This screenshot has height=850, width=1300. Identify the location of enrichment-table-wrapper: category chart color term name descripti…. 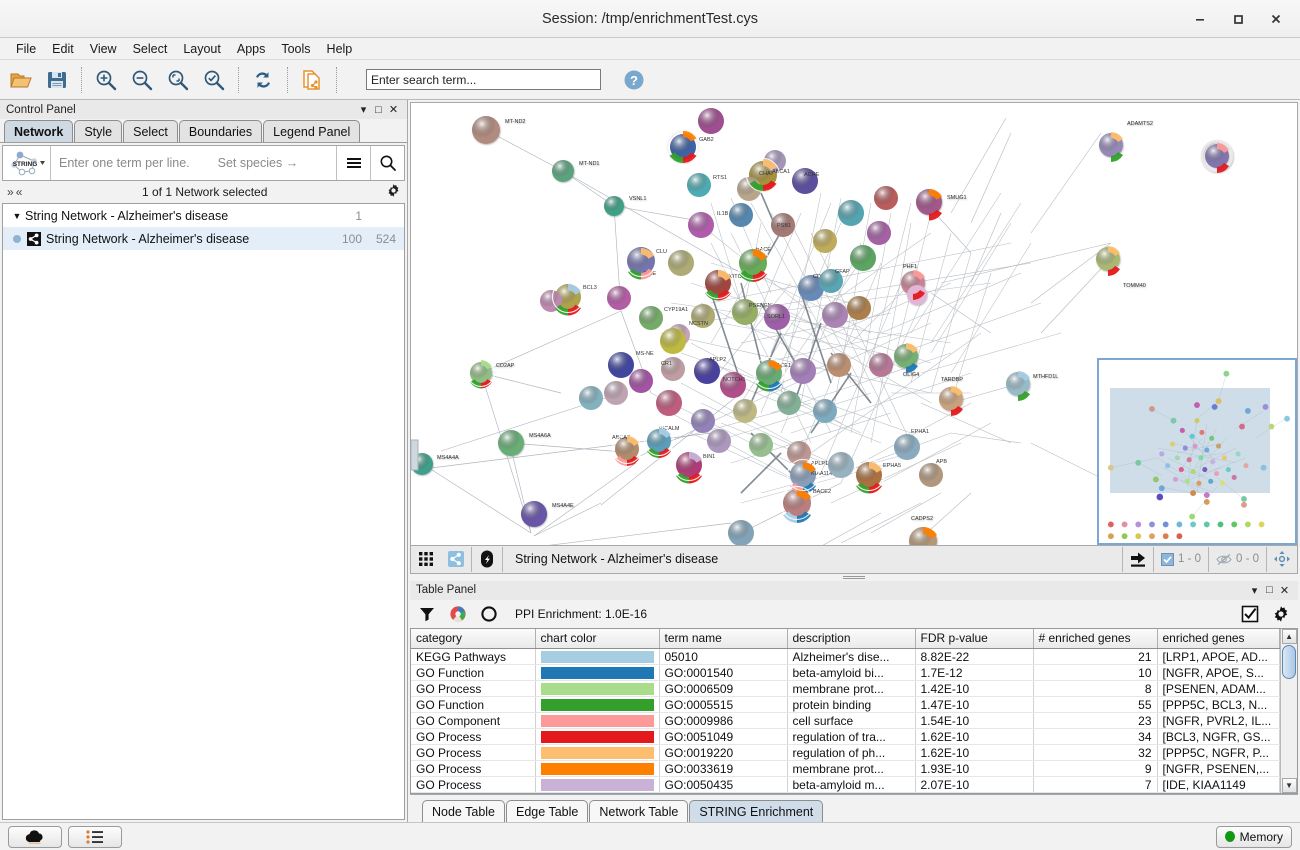
(854, 710).